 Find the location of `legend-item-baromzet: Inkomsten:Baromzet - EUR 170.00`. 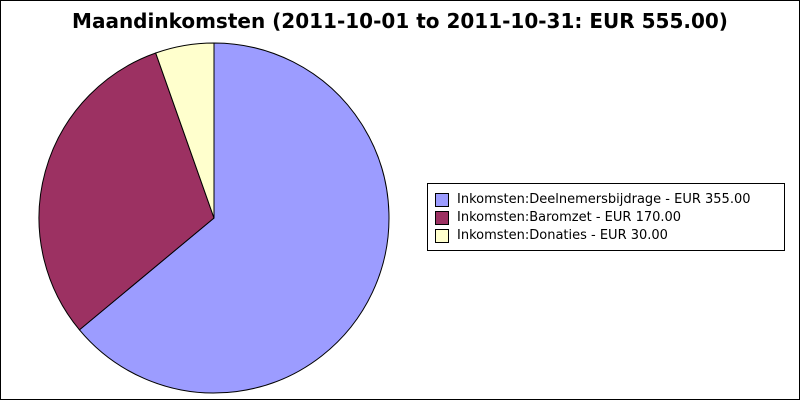

legend-item-baromzet: Inkomsten:Baromzet - EUR 170.00 is located at coordinates (558, 218).